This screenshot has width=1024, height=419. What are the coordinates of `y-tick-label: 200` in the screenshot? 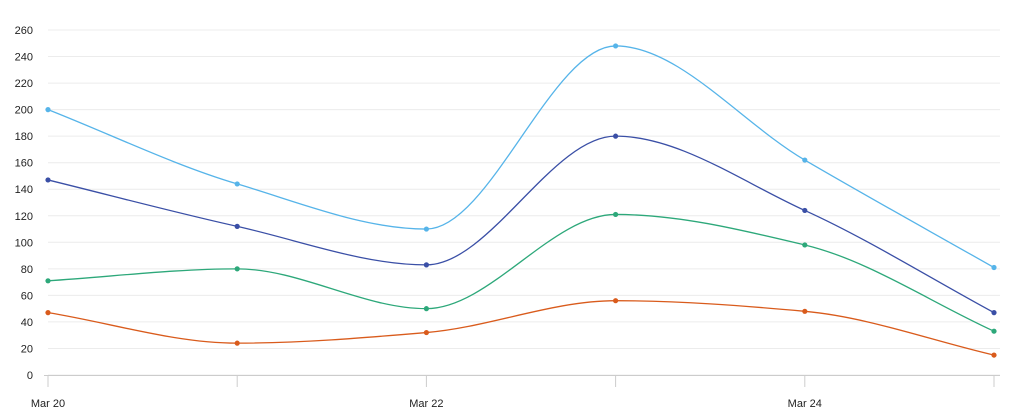 It's located at (24, 111).